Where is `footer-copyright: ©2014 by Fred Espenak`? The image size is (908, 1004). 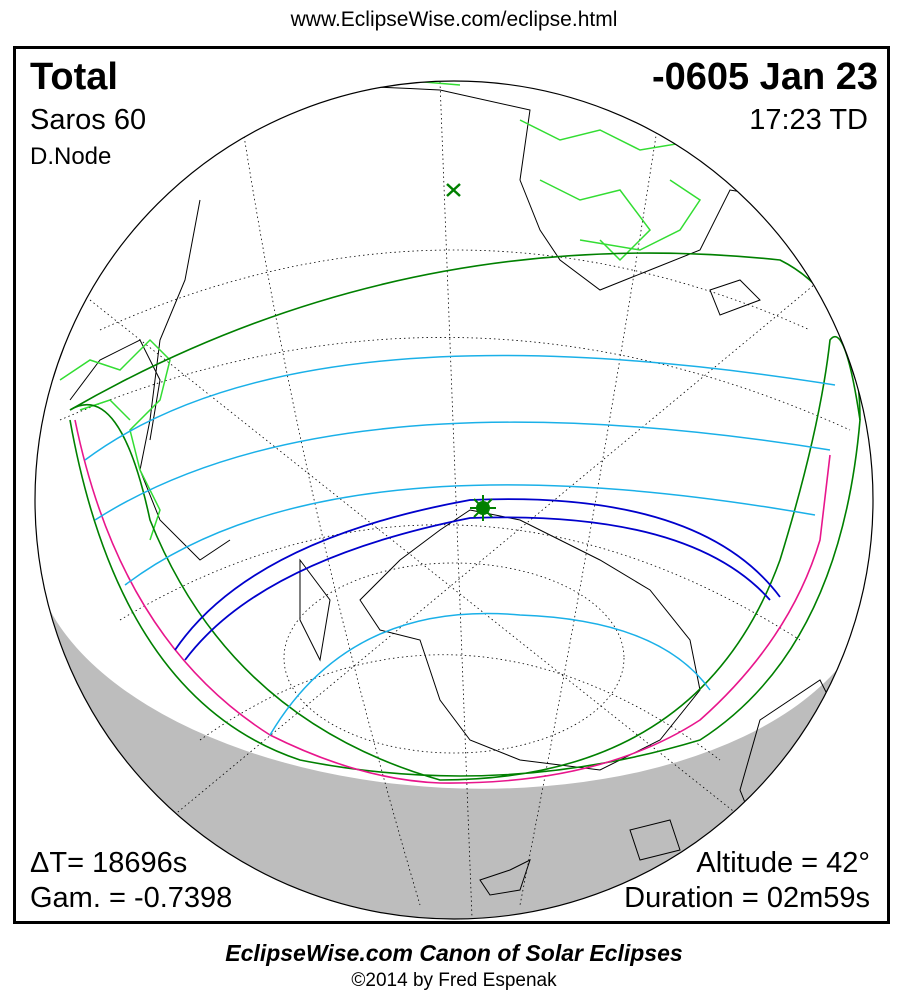 footer-copyright: ©2014 by Fred Espenak is located at coordinates (454, 980).